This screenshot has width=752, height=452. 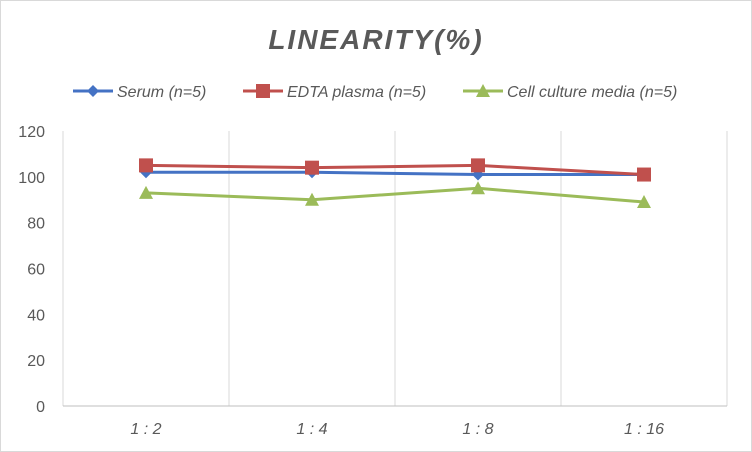 I want to click on x-axis: 1 : 2 1 : 4 1 : 8 1 : 16, so click(x=397, y=429).